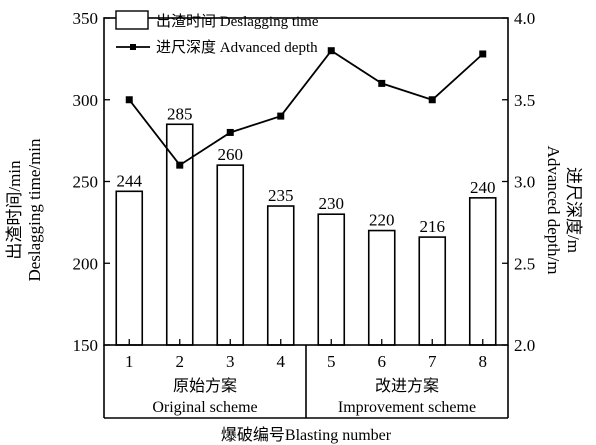 The image size is (596, 445). Describe the element at coordinates (433, 226) in the screenshot. I see `data-label-7: 216` at that location.